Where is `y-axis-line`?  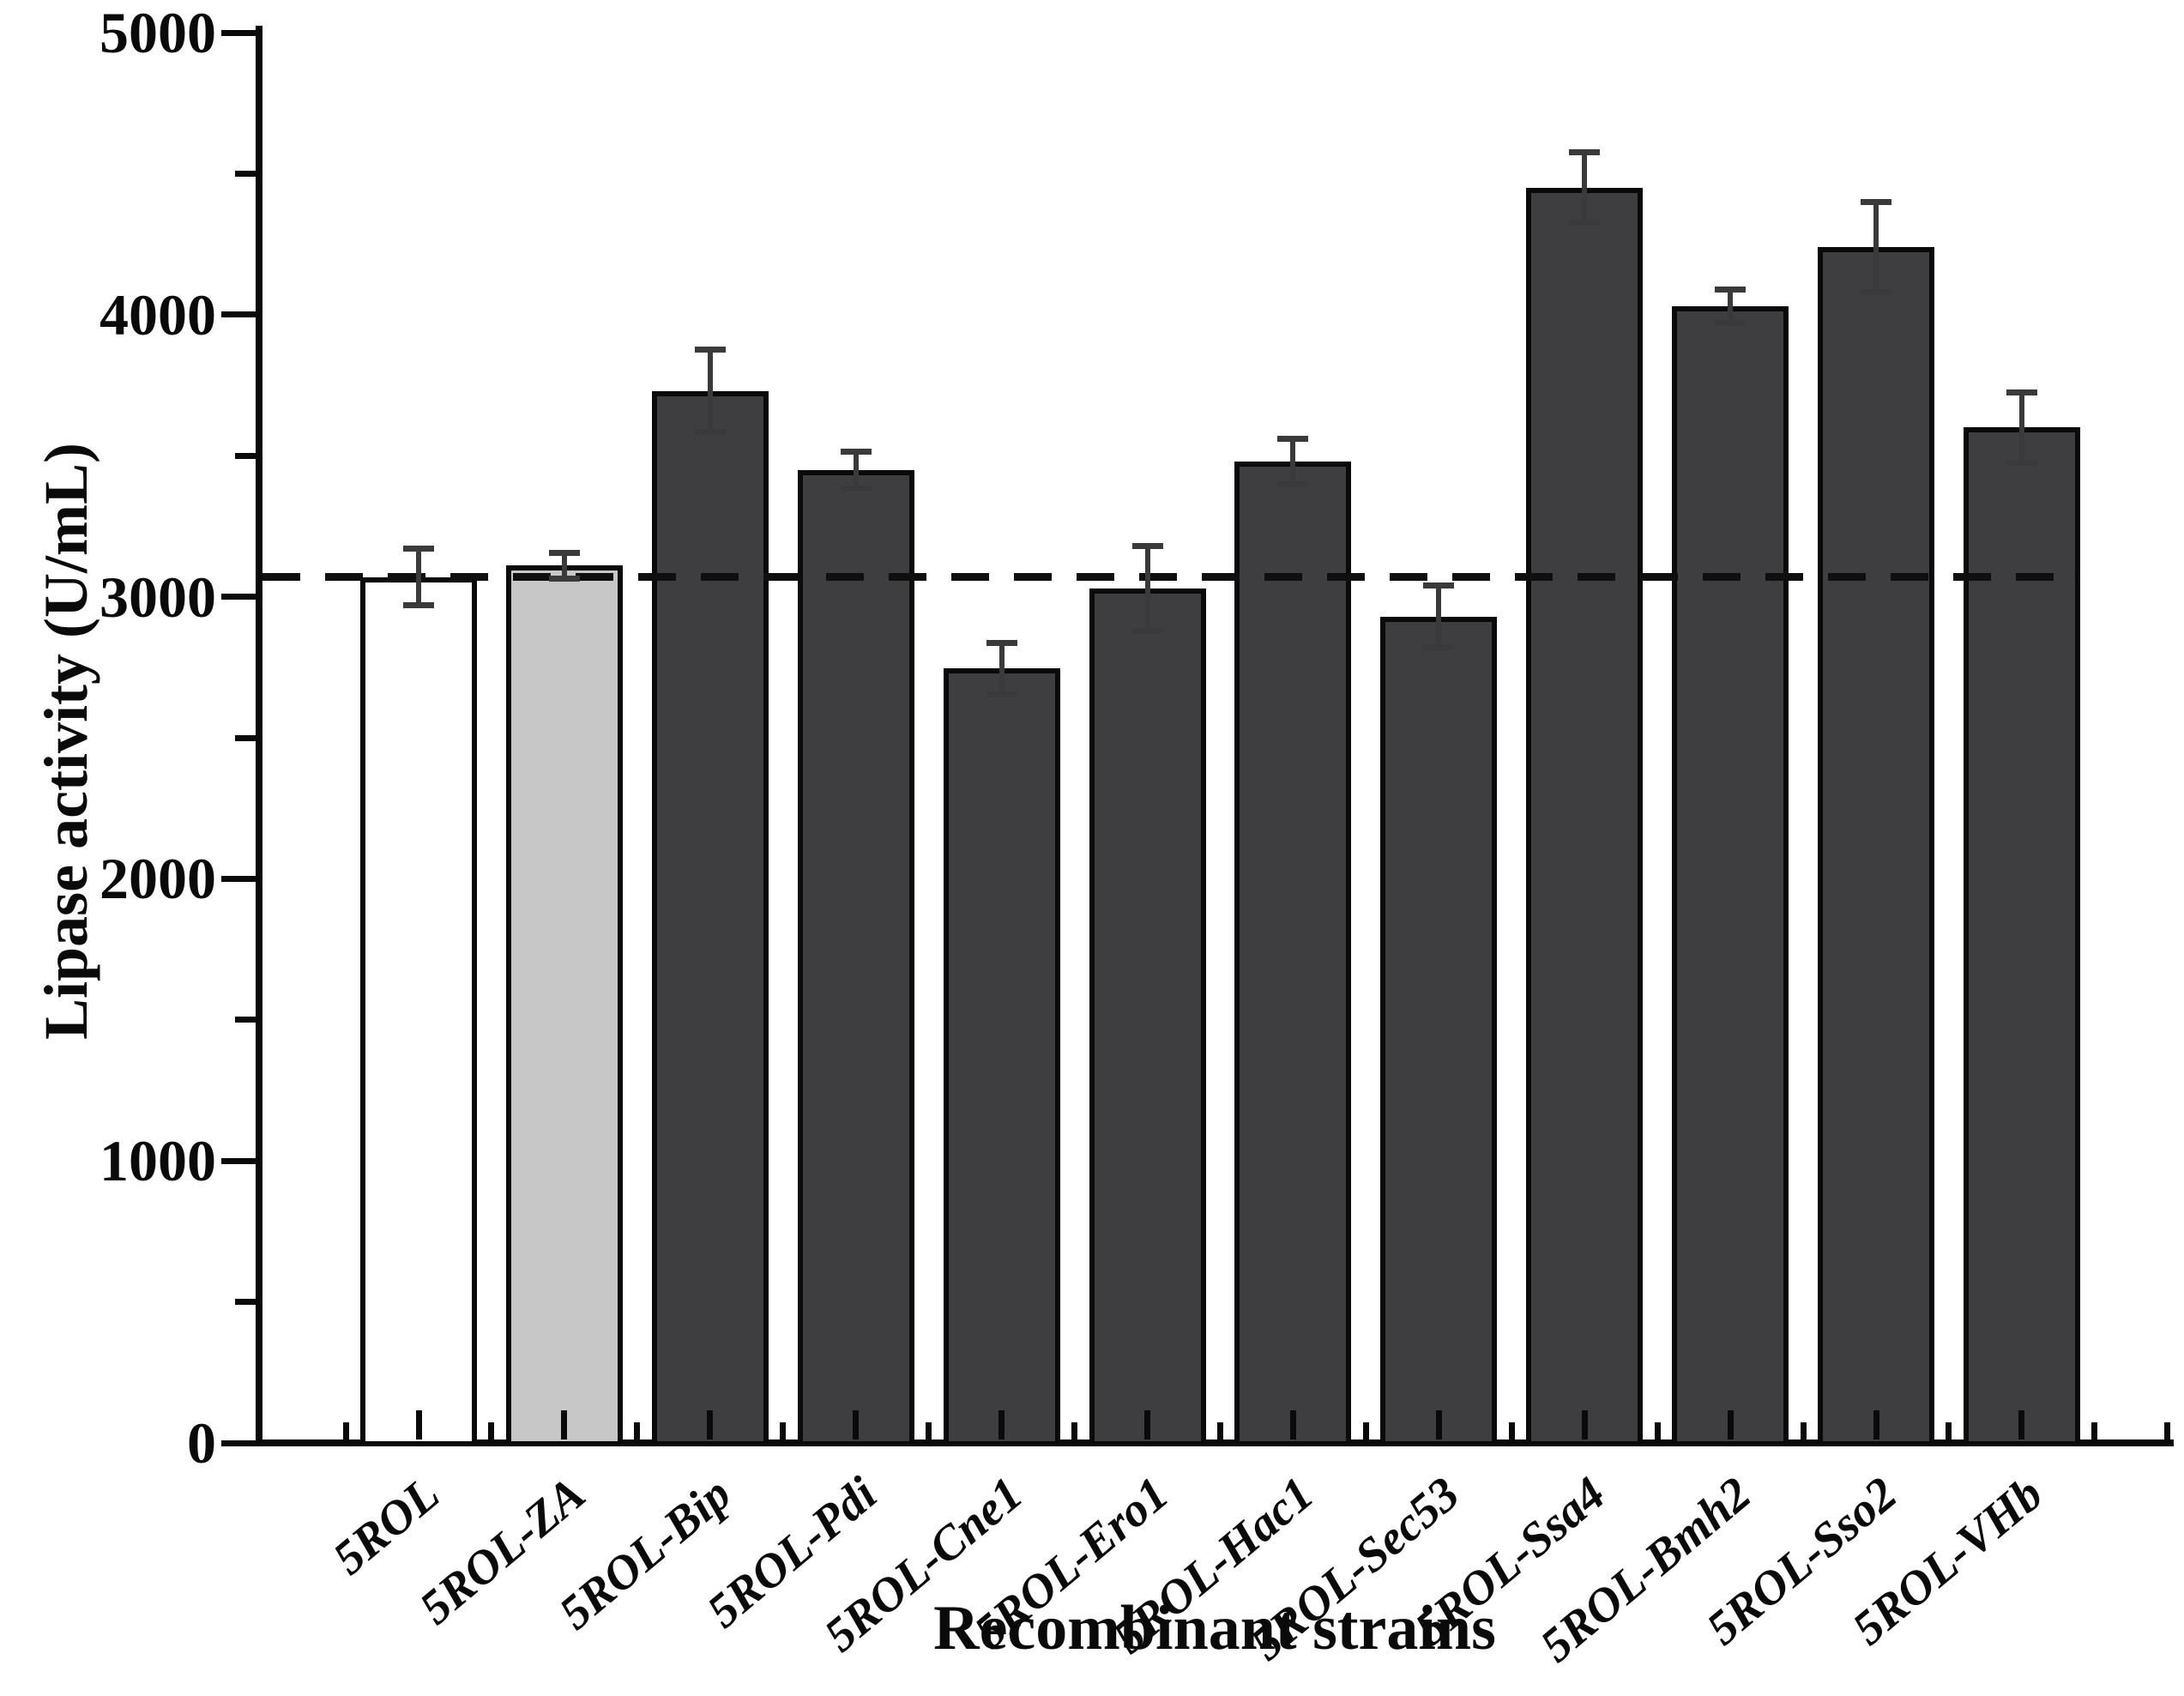
y-axis-line is located at coordinates (259, 736).